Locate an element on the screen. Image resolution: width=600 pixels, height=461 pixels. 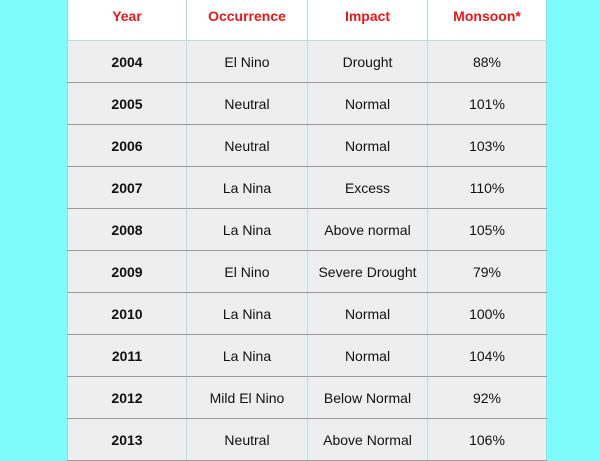
table-row: 2010 La Nina Normal 100% is located at coordinates (307, 313).